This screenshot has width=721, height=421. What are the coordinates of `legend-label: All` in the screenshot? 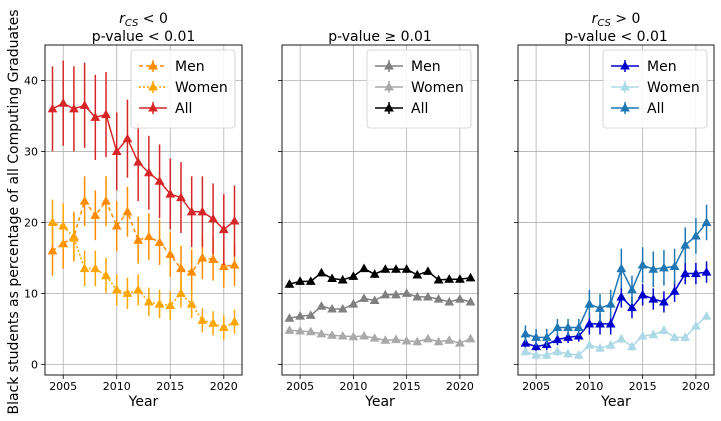 It's located at (183, 109).